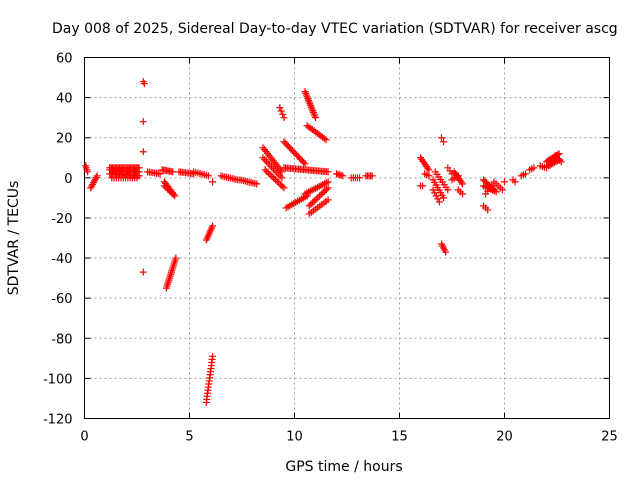  What do you see at coordinates (189, 437) in the screenshot?
I see `x-tick-label: 5` at bounding box center [189, 437].